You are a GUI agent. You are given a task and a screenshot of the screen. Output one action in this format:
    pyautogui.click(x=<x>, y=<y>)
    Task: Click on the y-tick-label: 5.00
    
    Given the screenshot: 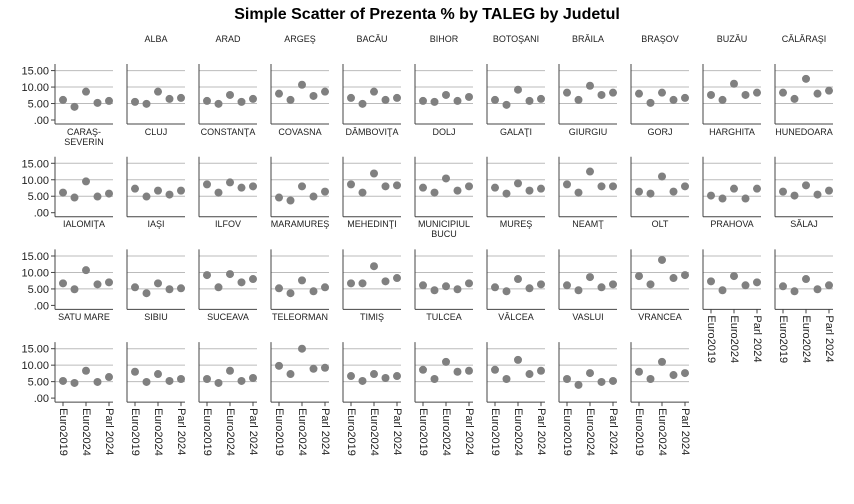 What is the action you would take?
    pyautogui.click(x=38, y=383)
    